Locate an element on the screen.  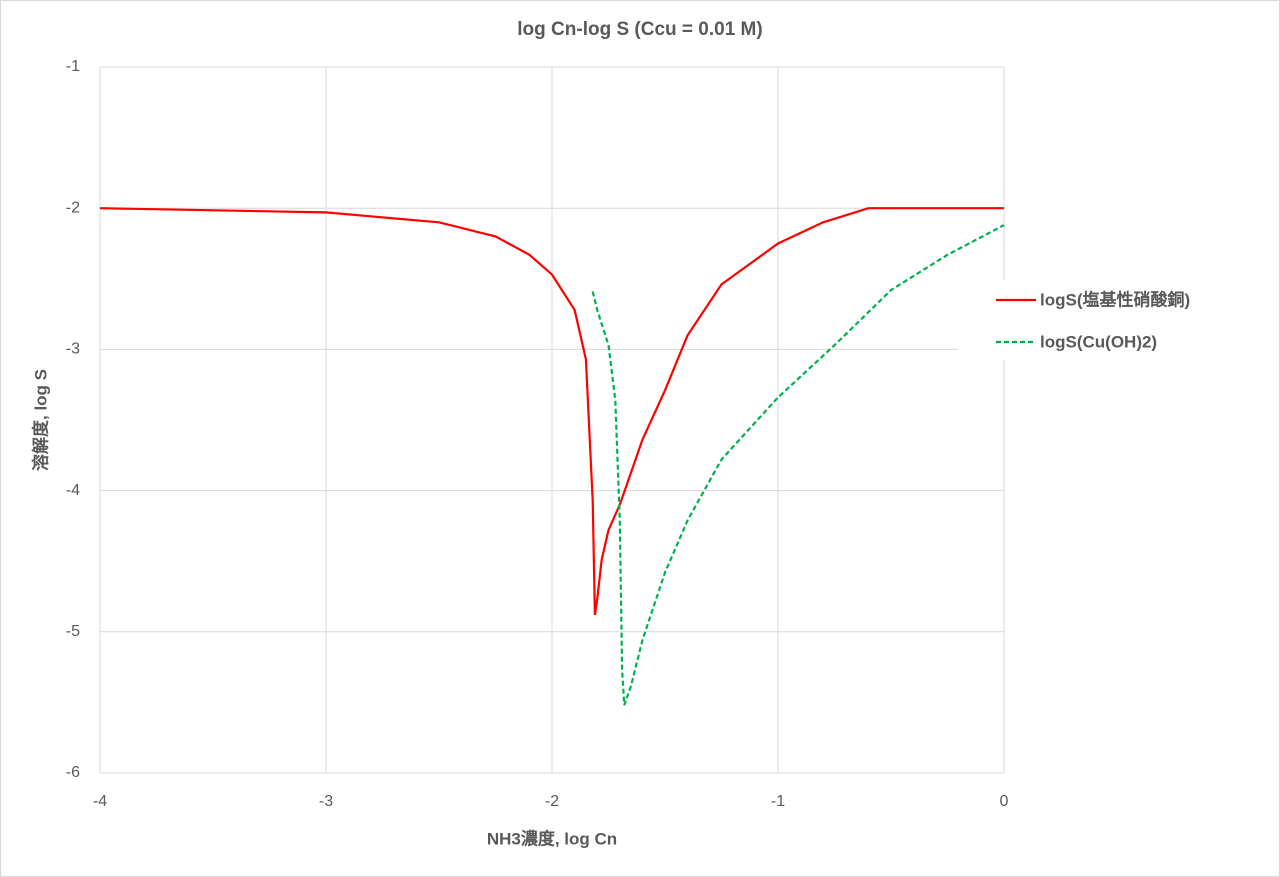
legend-label: logS(Cu(OH)2) is located at coordinates (1098, 341).